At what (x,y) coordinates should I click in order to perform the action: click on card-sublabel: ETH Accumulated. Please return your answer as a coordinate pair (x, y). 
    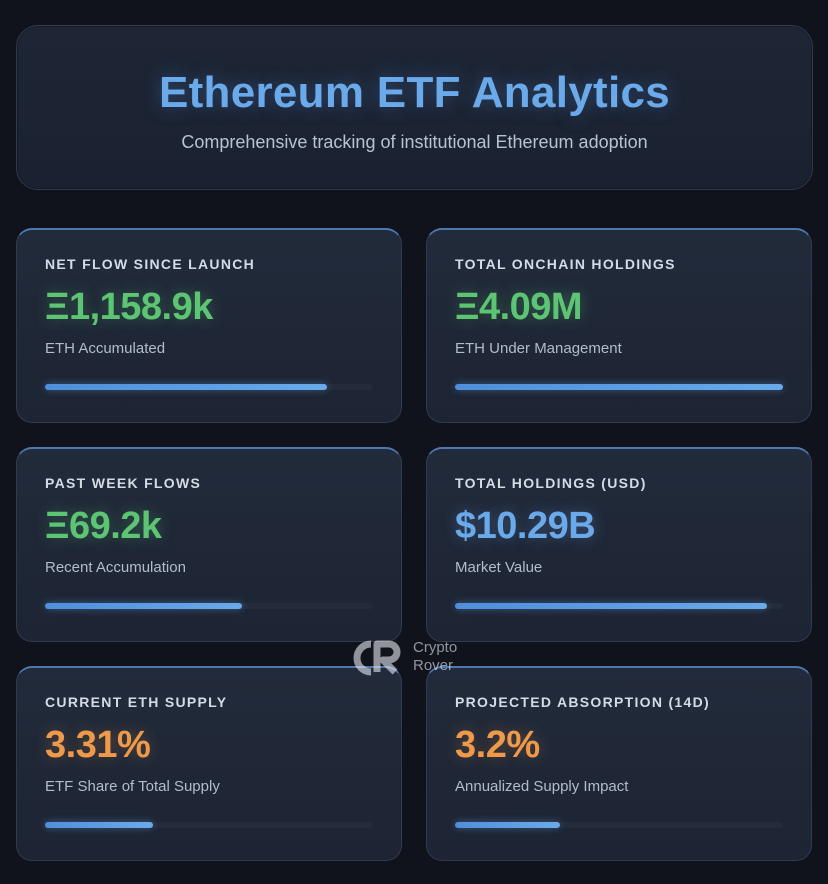
    Looking at the image, I should click on (105, 348).